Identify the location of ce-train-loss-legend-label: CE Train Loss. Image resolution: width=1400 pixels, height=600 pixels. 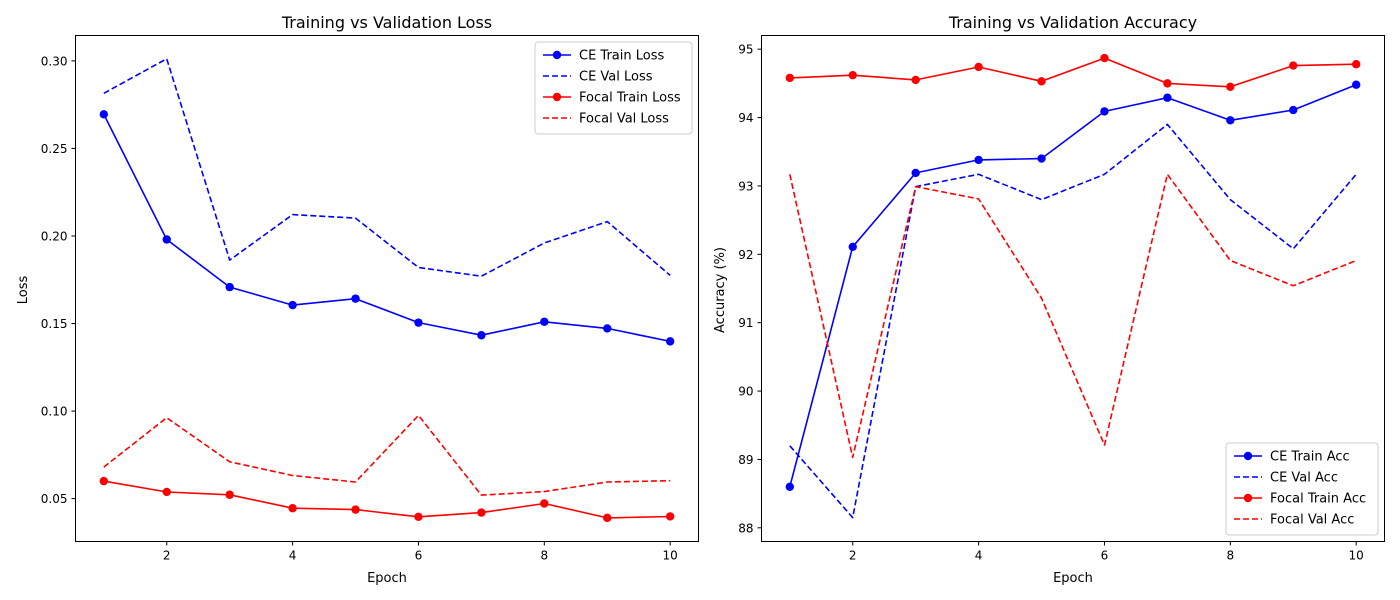
(621, 56).